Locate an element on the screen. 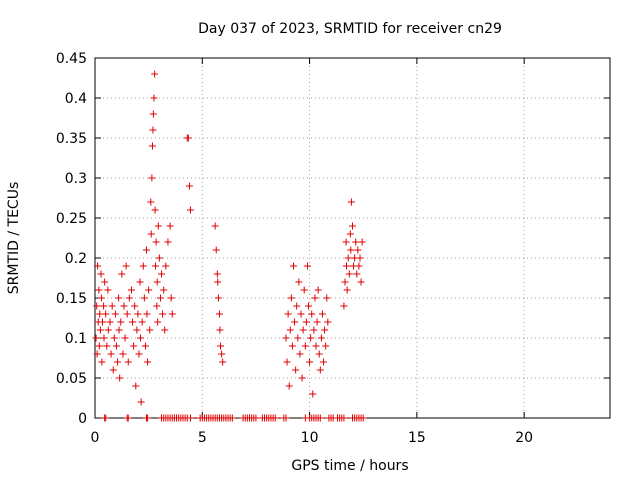 Image resolution: width=640 pixels, height=480 pixels. y-tick-label: 0.4 is located at coordinates (76, 99).